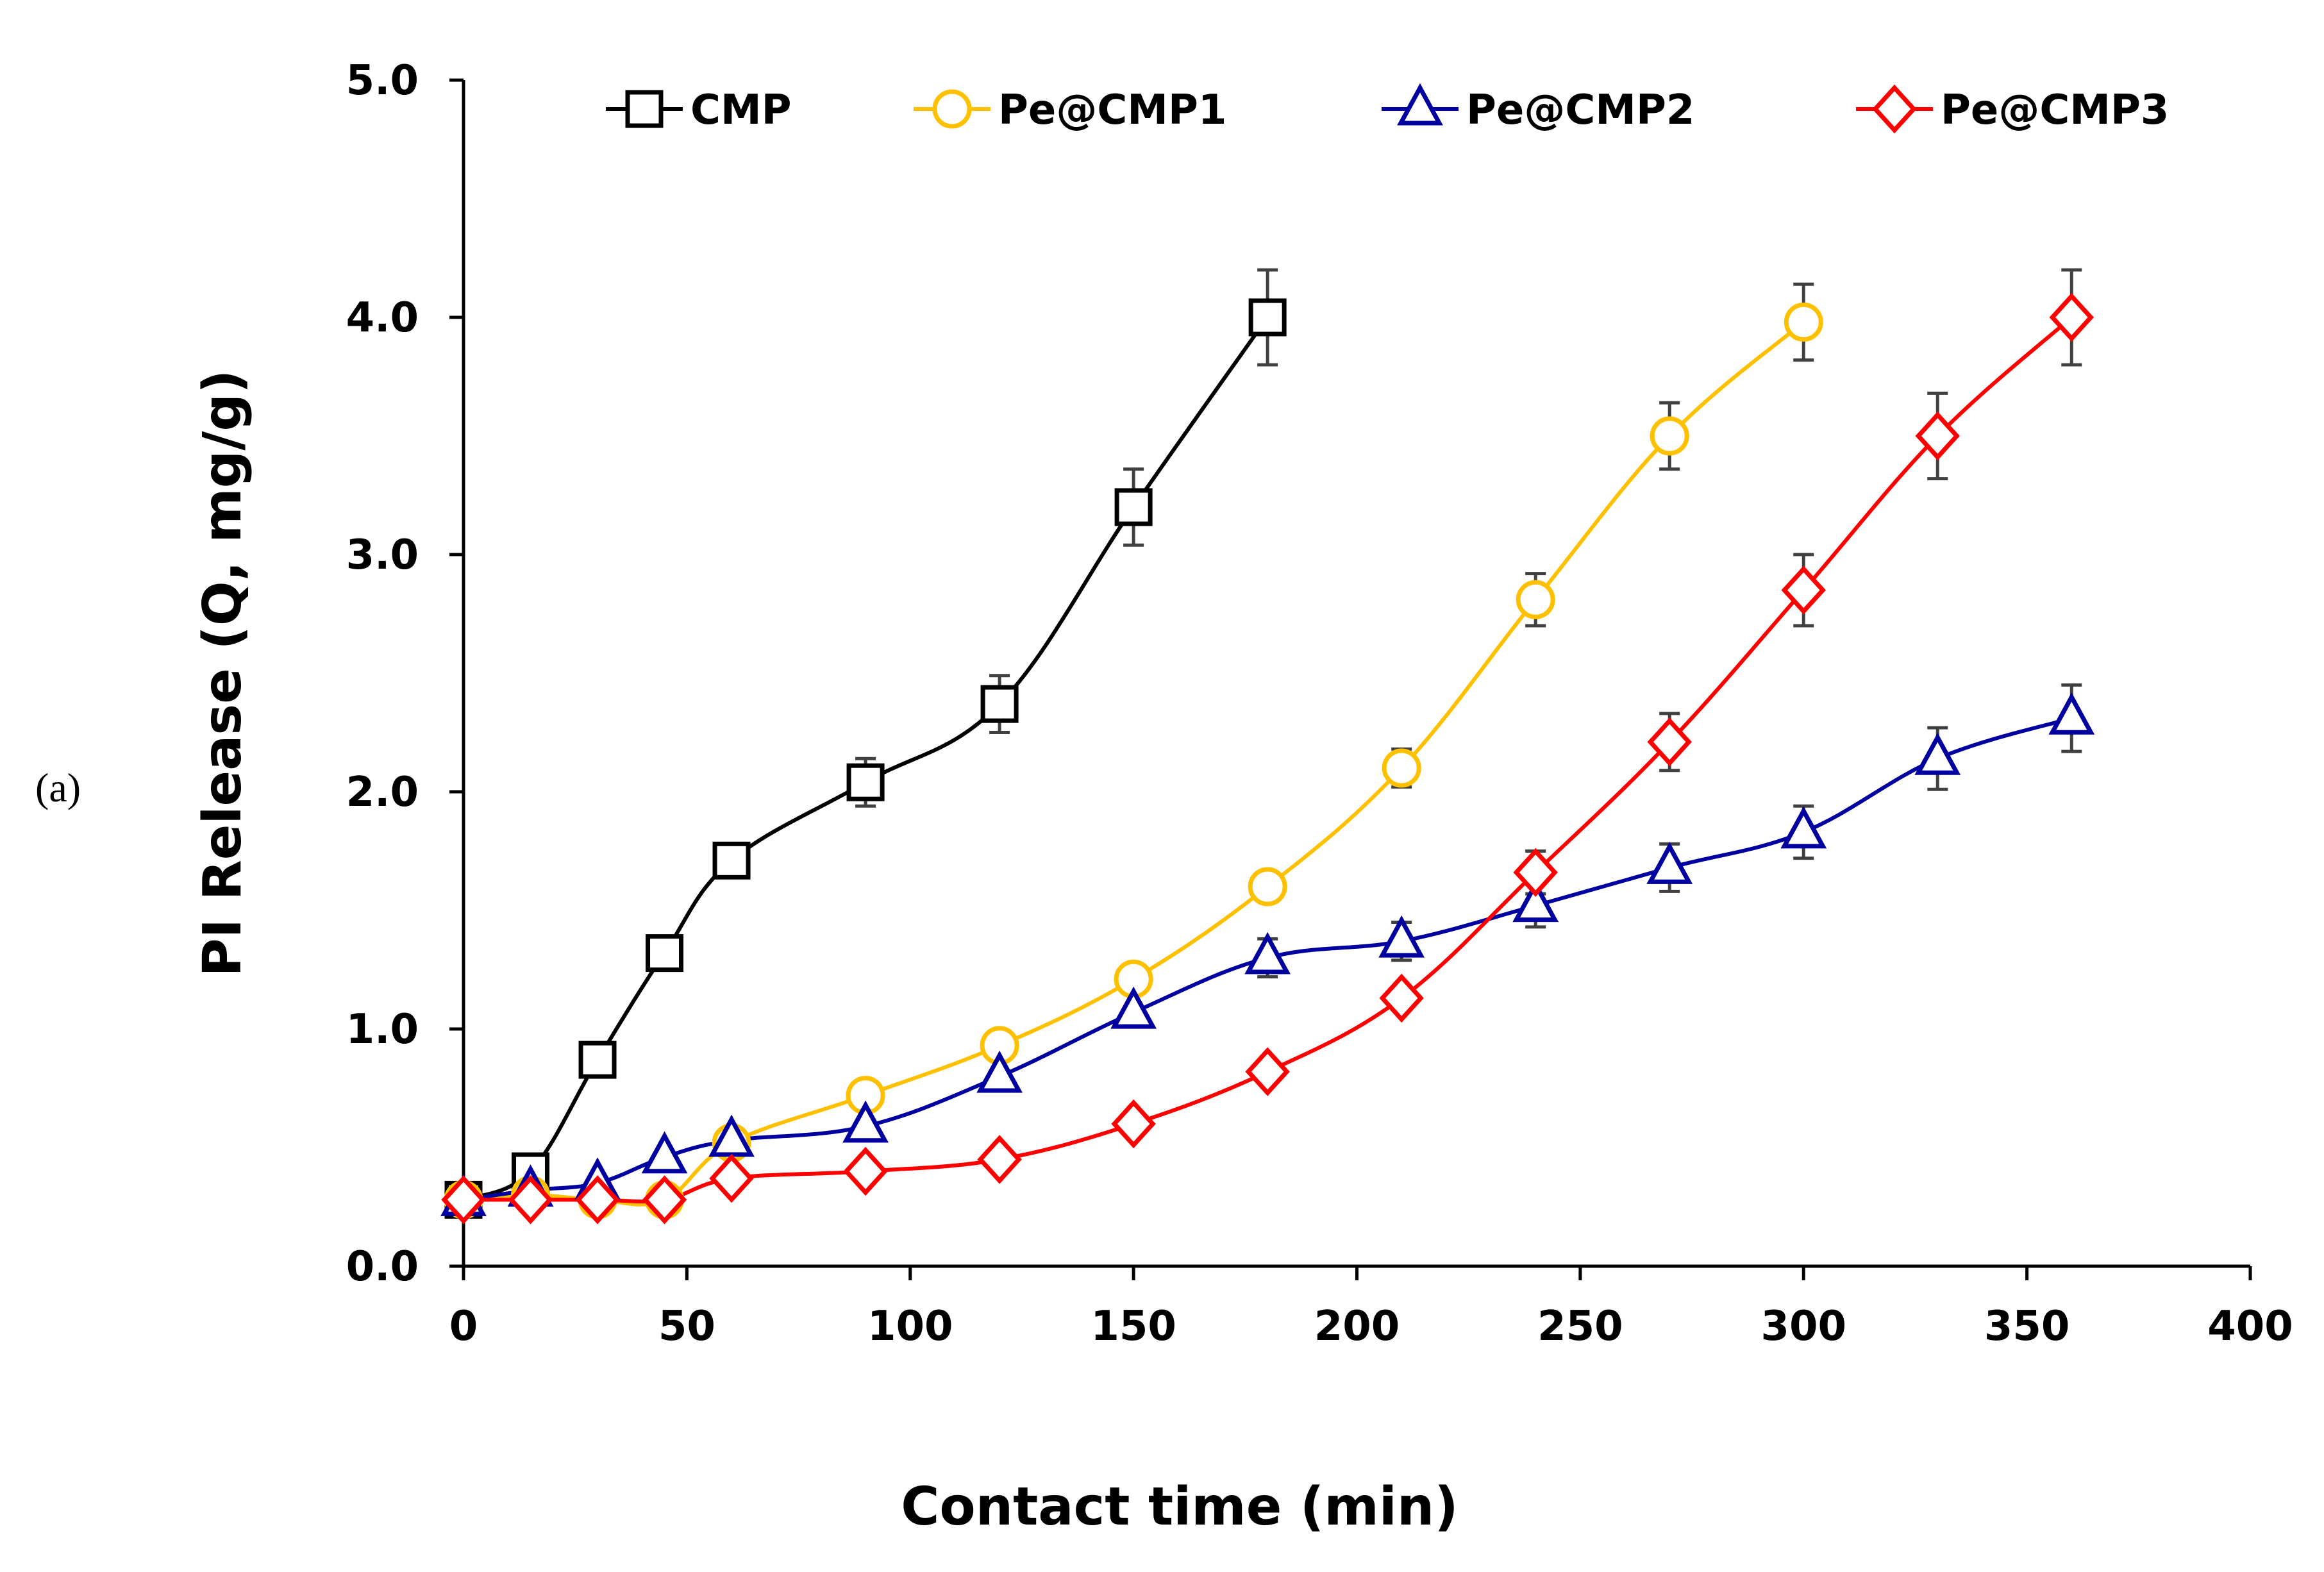 This screenshot has width=2324, height=1572. I want to click on legend-item-pe-cmp3: Pe@CMP3, so click(2012, 109).